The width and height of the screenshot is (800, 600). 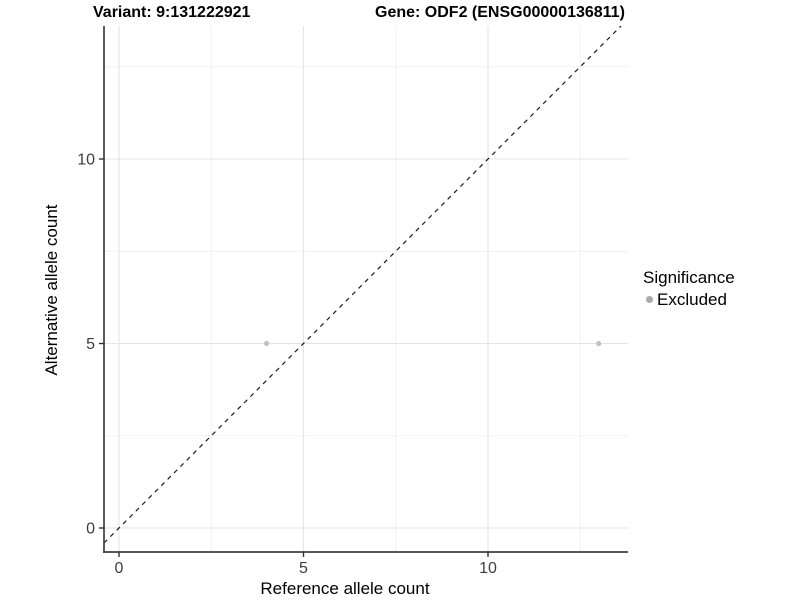 What do you see at coordinates (345, 588) in the screenshot?
I see `x-axis-title: Reference allele count` at bounding box center [345, 588].